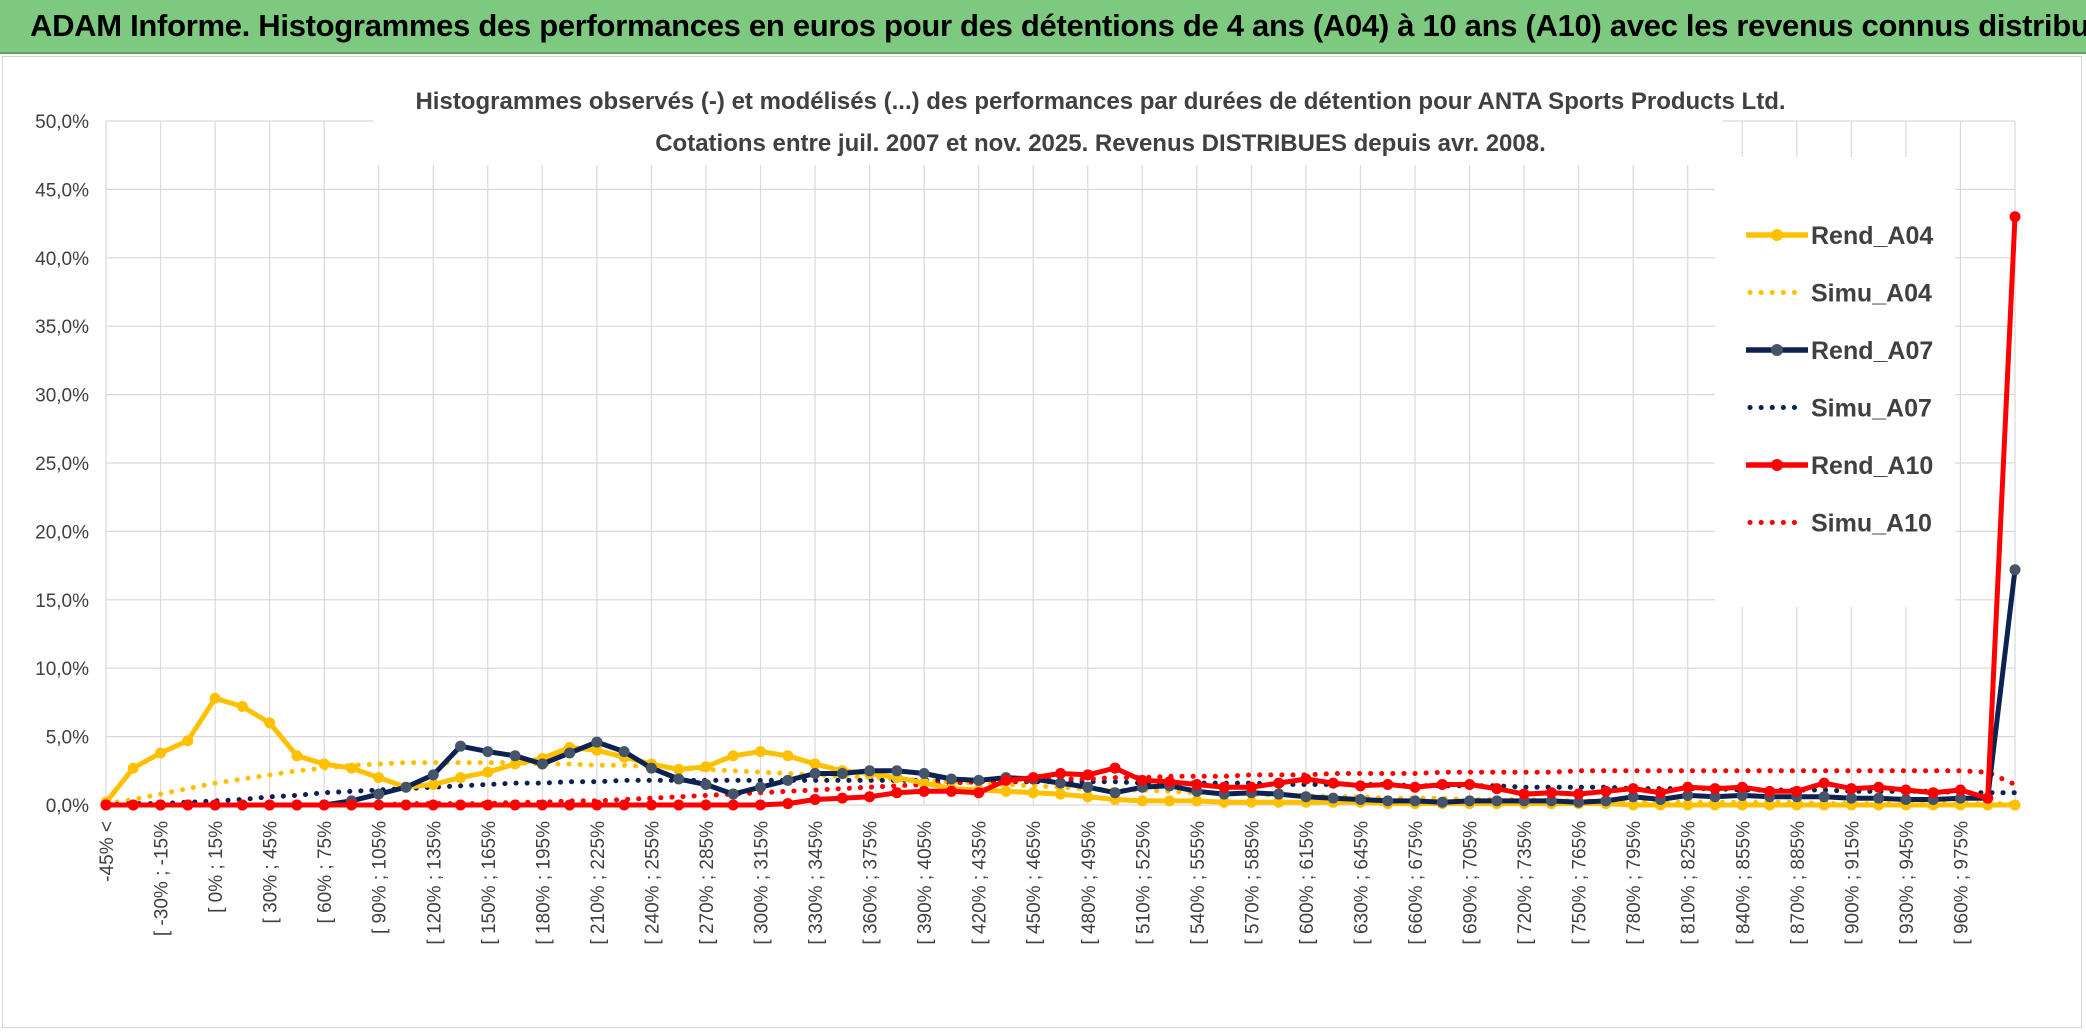 The image size is (2086, 1033). I want to click on x-tick-label: [ 420% ; 435%, so click(980, 883).